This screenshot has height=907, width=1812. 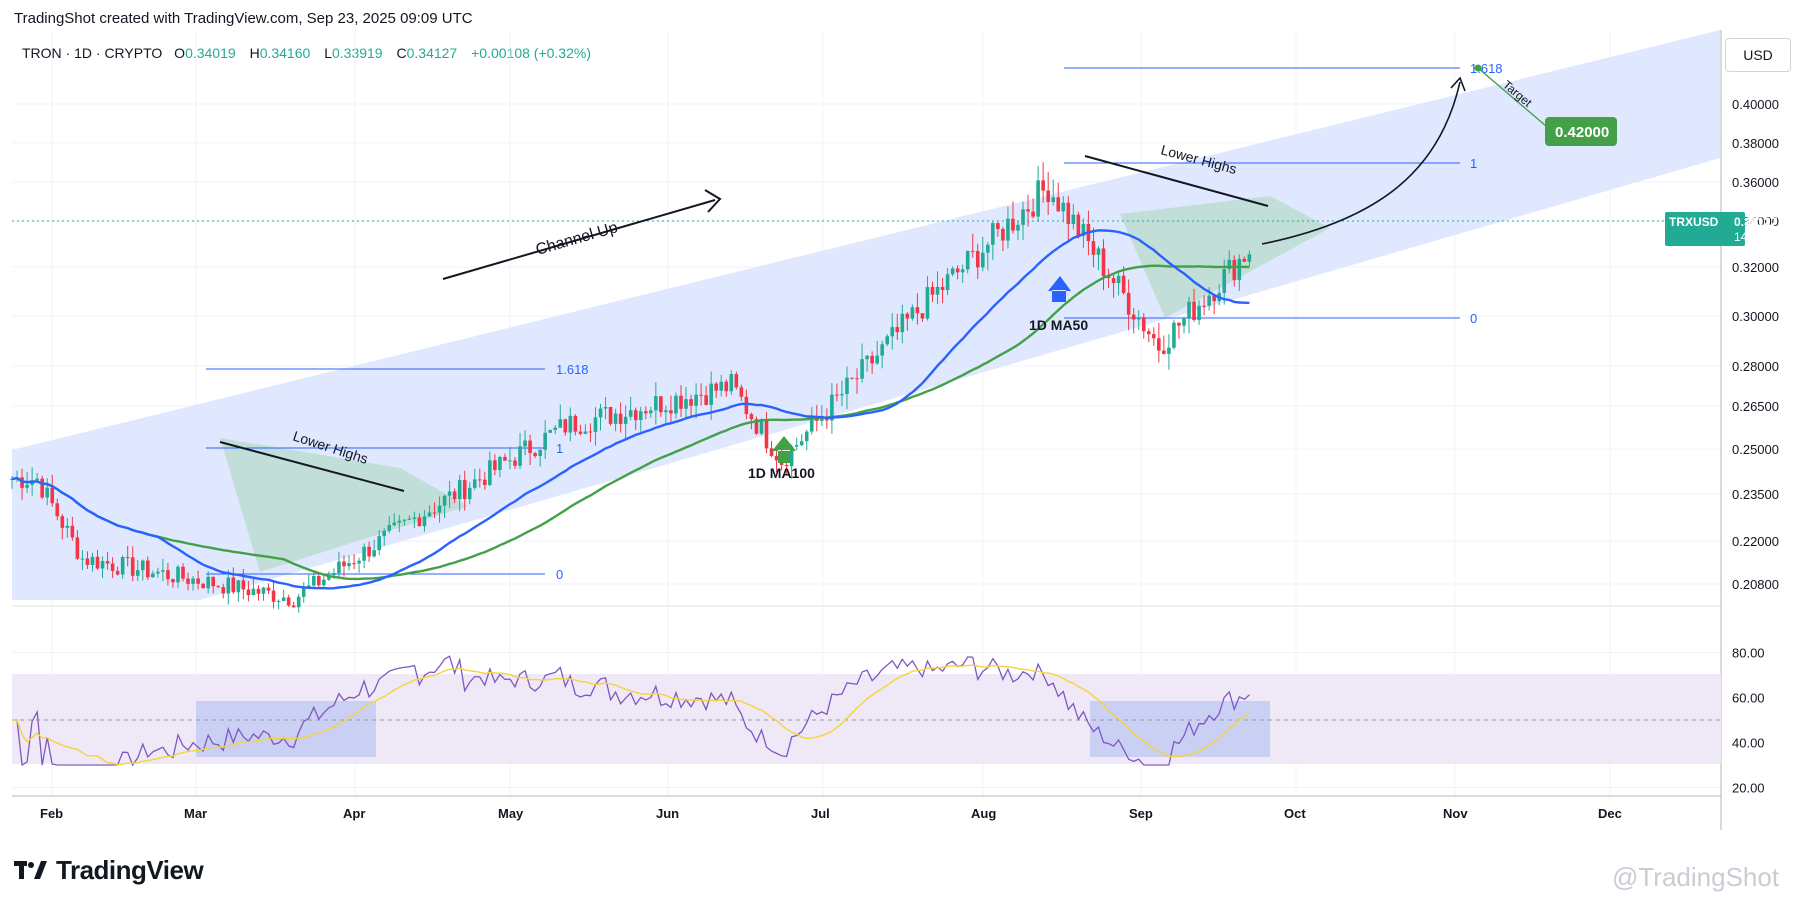 What do you see at coordinates (195, 813) in the screenshot?
I see `time-tick-label: Mar` at bounding box center [195, 813].